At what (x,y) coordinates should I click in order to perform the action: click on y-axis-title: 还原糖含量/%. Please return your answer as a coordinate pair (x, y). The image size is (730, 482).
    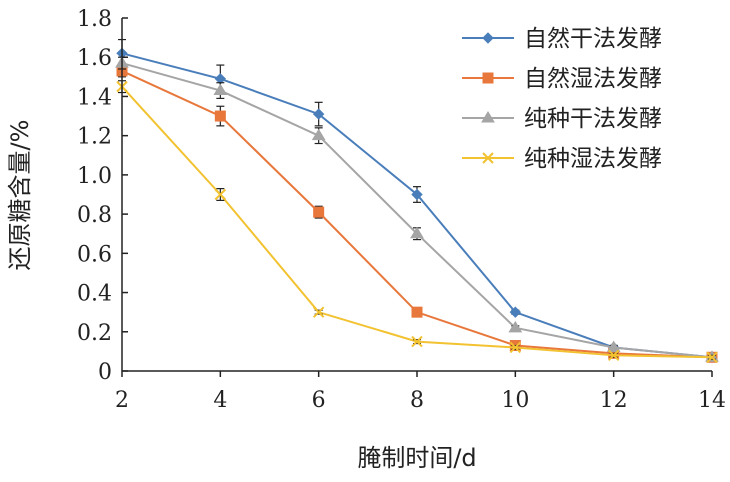
    Looking at the image, I should click on (20, 195).